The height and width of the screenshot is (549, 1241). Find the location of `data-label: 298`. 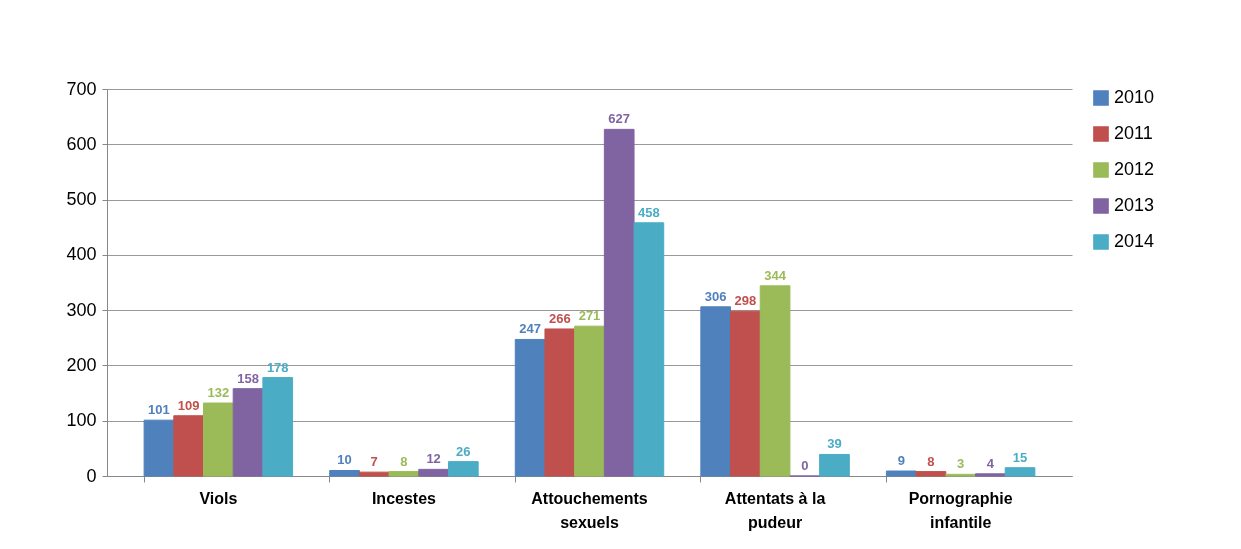

data-label: 298 is located at coordinates (745, 301).